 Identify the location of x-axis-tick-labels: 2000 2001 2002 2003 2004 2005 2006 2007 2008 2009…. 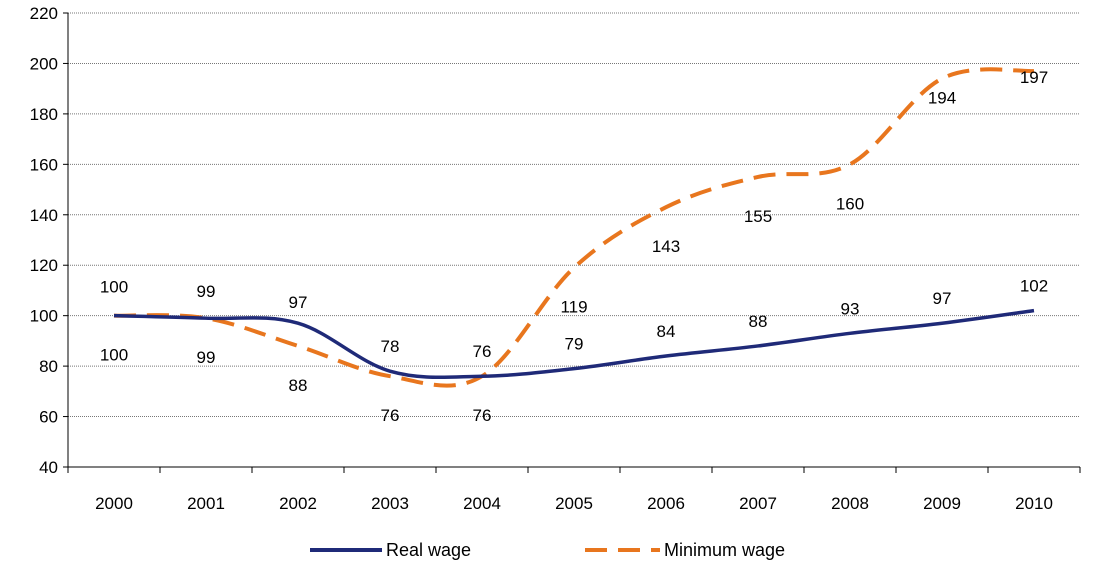
(574, 503).